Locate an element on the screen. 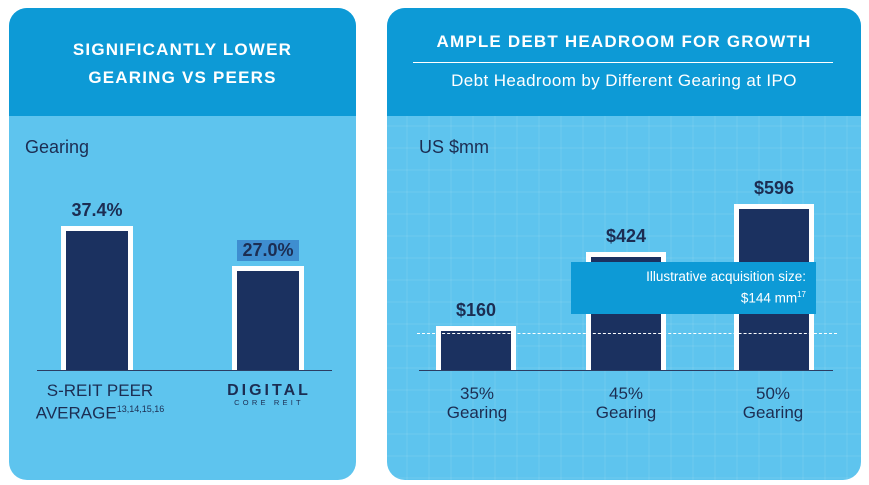  right-baseline is located at coordinates (626, 370).